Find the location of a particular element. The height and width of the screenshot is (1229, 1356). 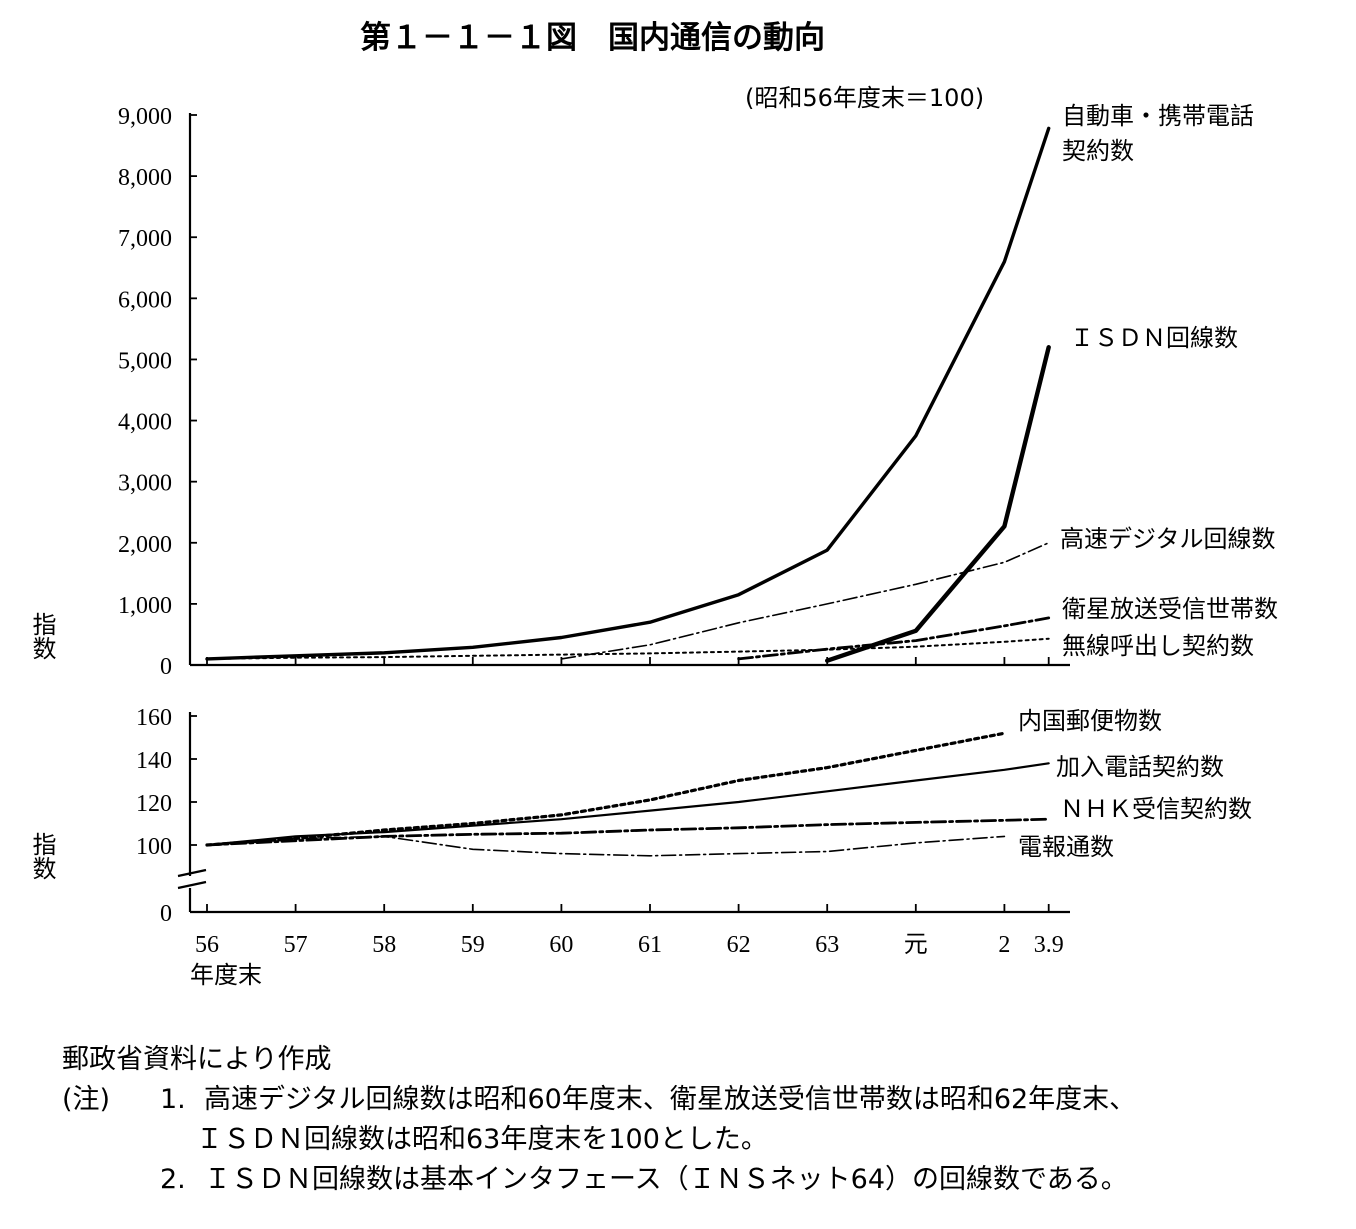

series-0-label: 自動車・携帯電話 is located at coordinates (1158, 116).